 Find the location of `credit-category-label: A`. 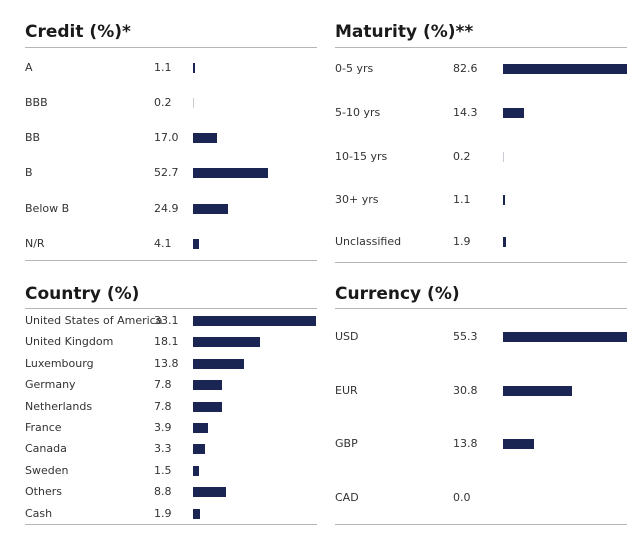

credit-category-label: A is located at coordinates (29, 67).